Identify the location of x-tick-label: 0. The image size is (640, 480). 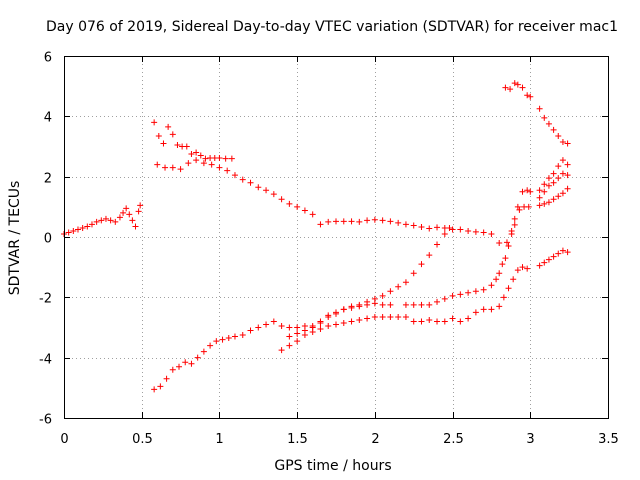
(64, 439).